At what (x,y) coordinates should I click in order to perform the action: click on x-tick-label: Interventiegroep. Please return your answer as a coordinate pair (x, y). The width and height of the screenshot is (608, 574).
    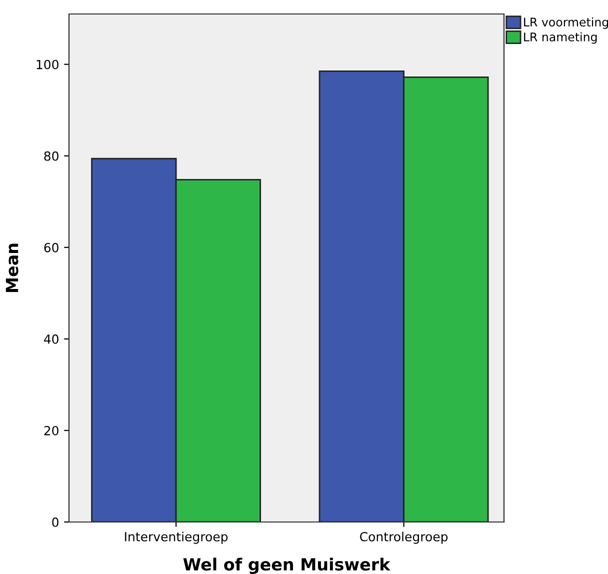
    Looking at the image, I should click on (176, 538).